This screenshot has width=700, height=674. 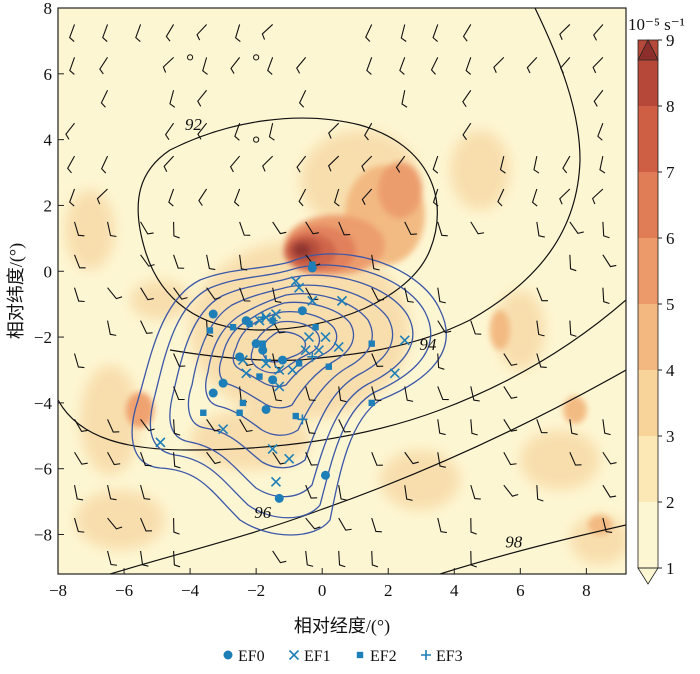 What do you see at coordinates (317, 656) in the screenshot?
I see `legend-label: EF1` at bounding box center [317, 656].